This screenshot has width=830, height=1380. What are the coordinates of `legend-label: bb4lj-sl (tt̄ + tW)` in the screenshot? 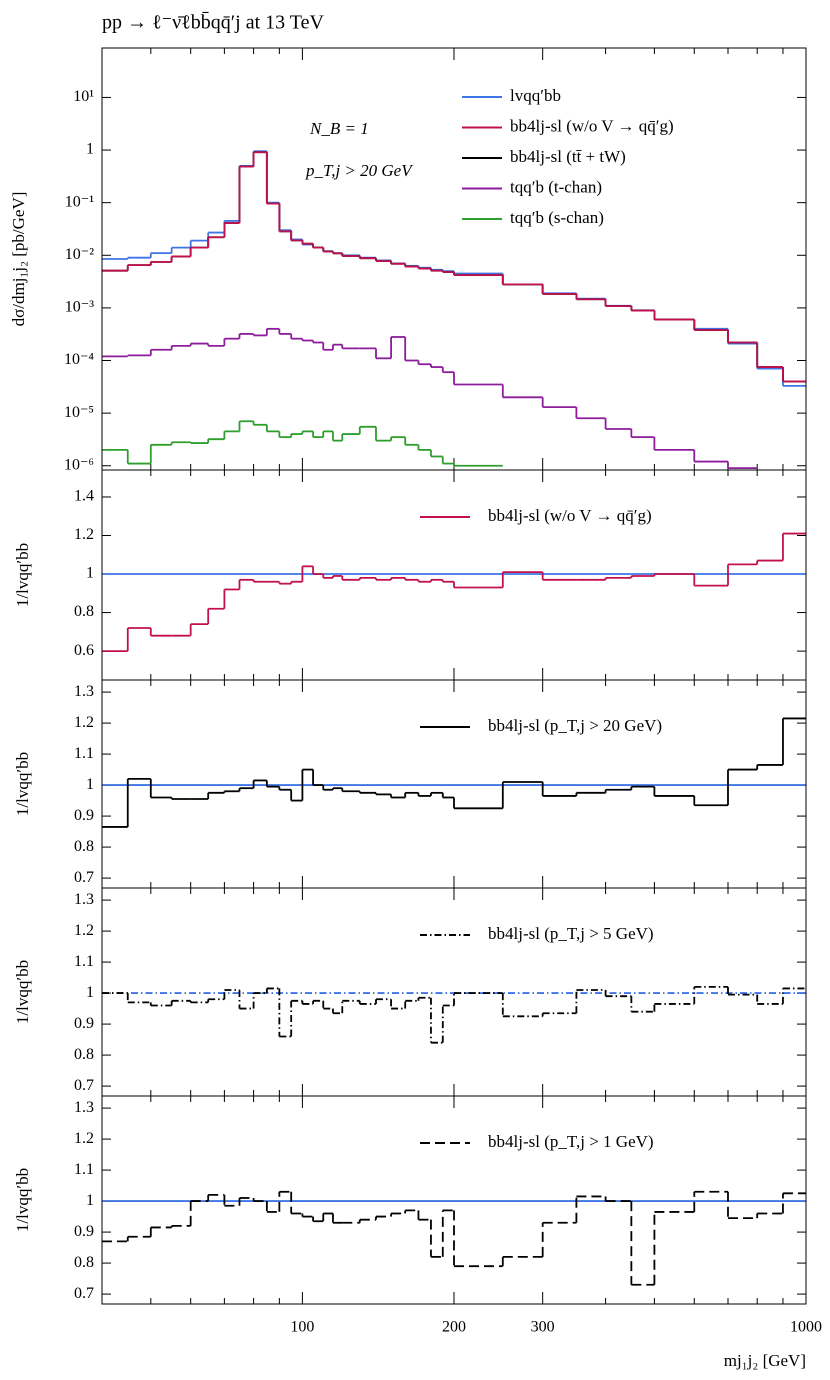 It's located at (568, 156).